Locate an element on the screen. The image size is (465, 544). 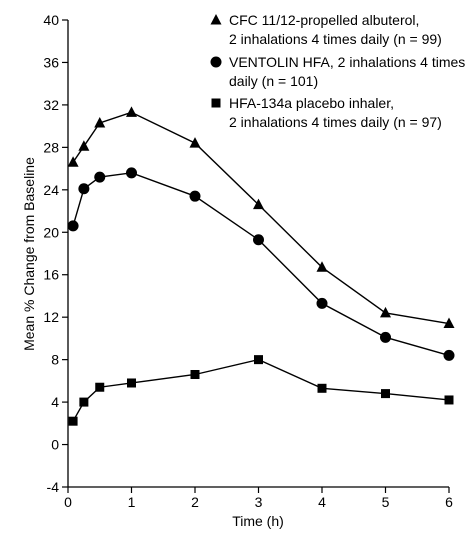
x-tick-label: 5 is located at coordinates (386, 502).